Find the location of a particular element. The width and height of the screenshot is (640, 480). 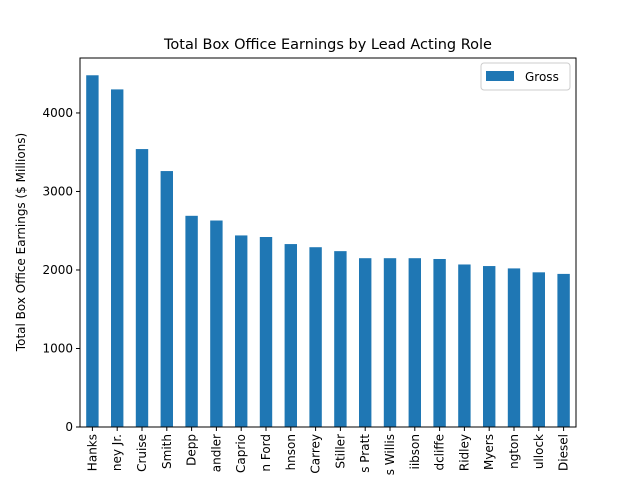

x-tick-label-4: Smith is located at coordinates (167, 451).